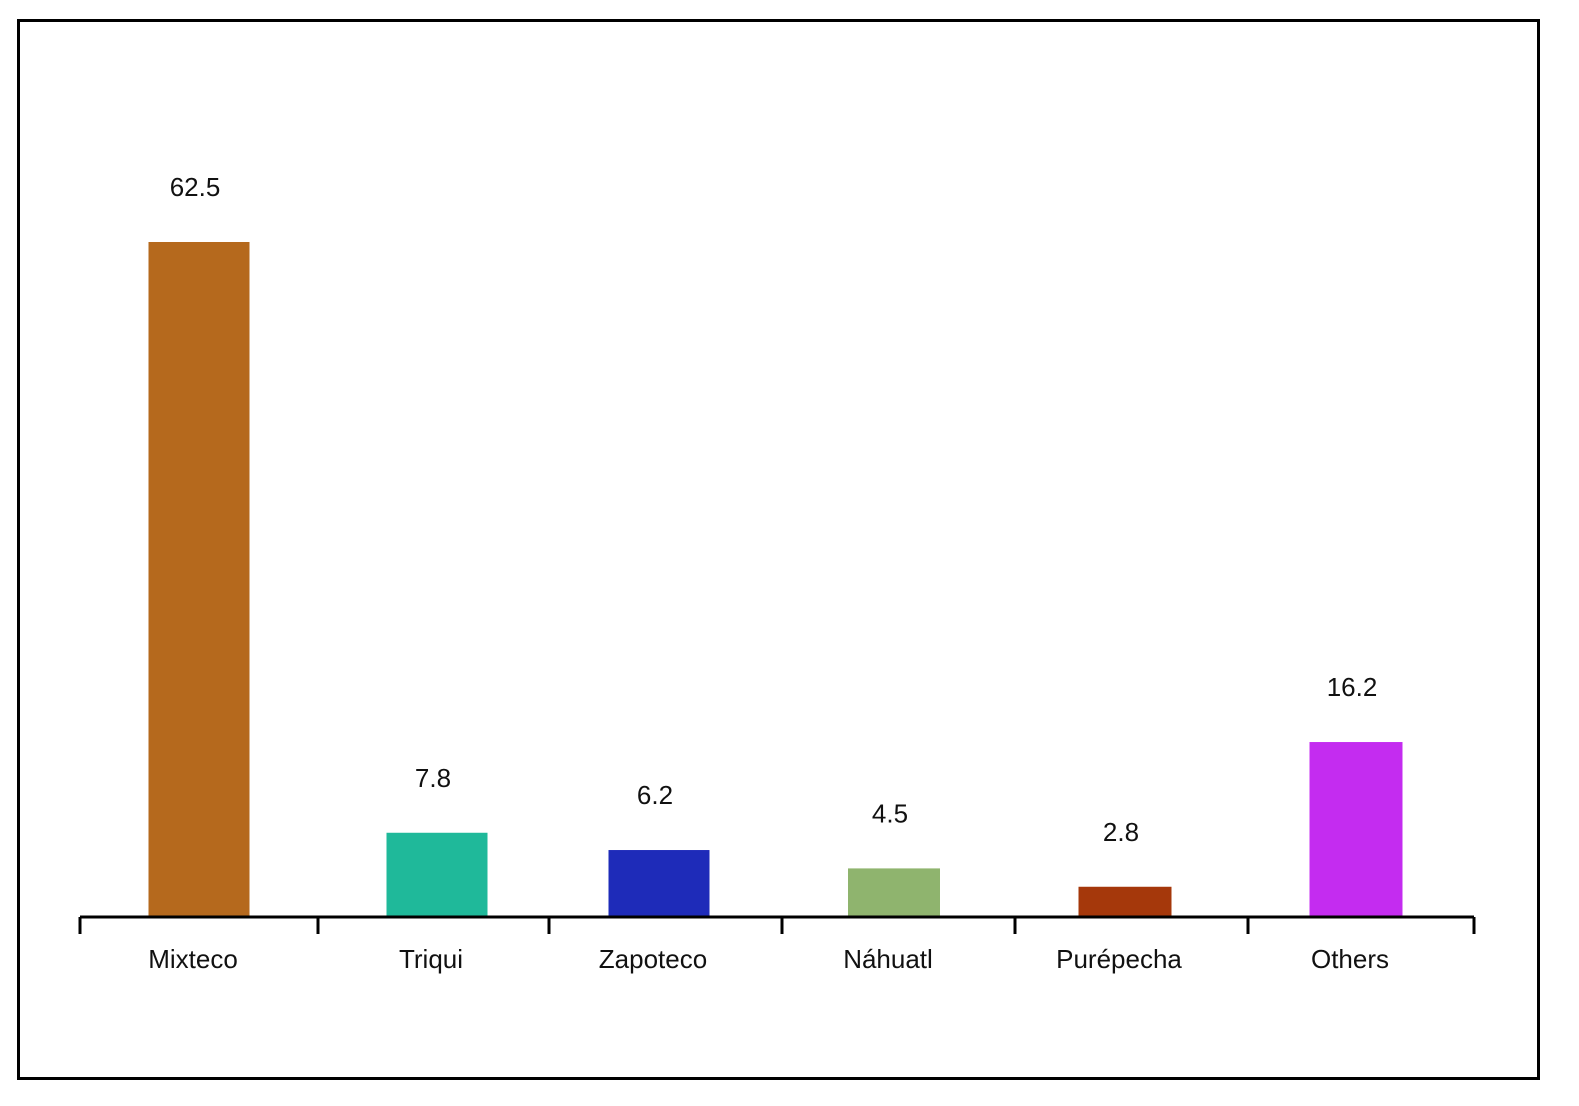 The image size is (1579, 1106). What do you see at coordinates (1352, 687) in the screenshot?
I see `value-label-others: 16.2` at bounding box center [1352, 687].